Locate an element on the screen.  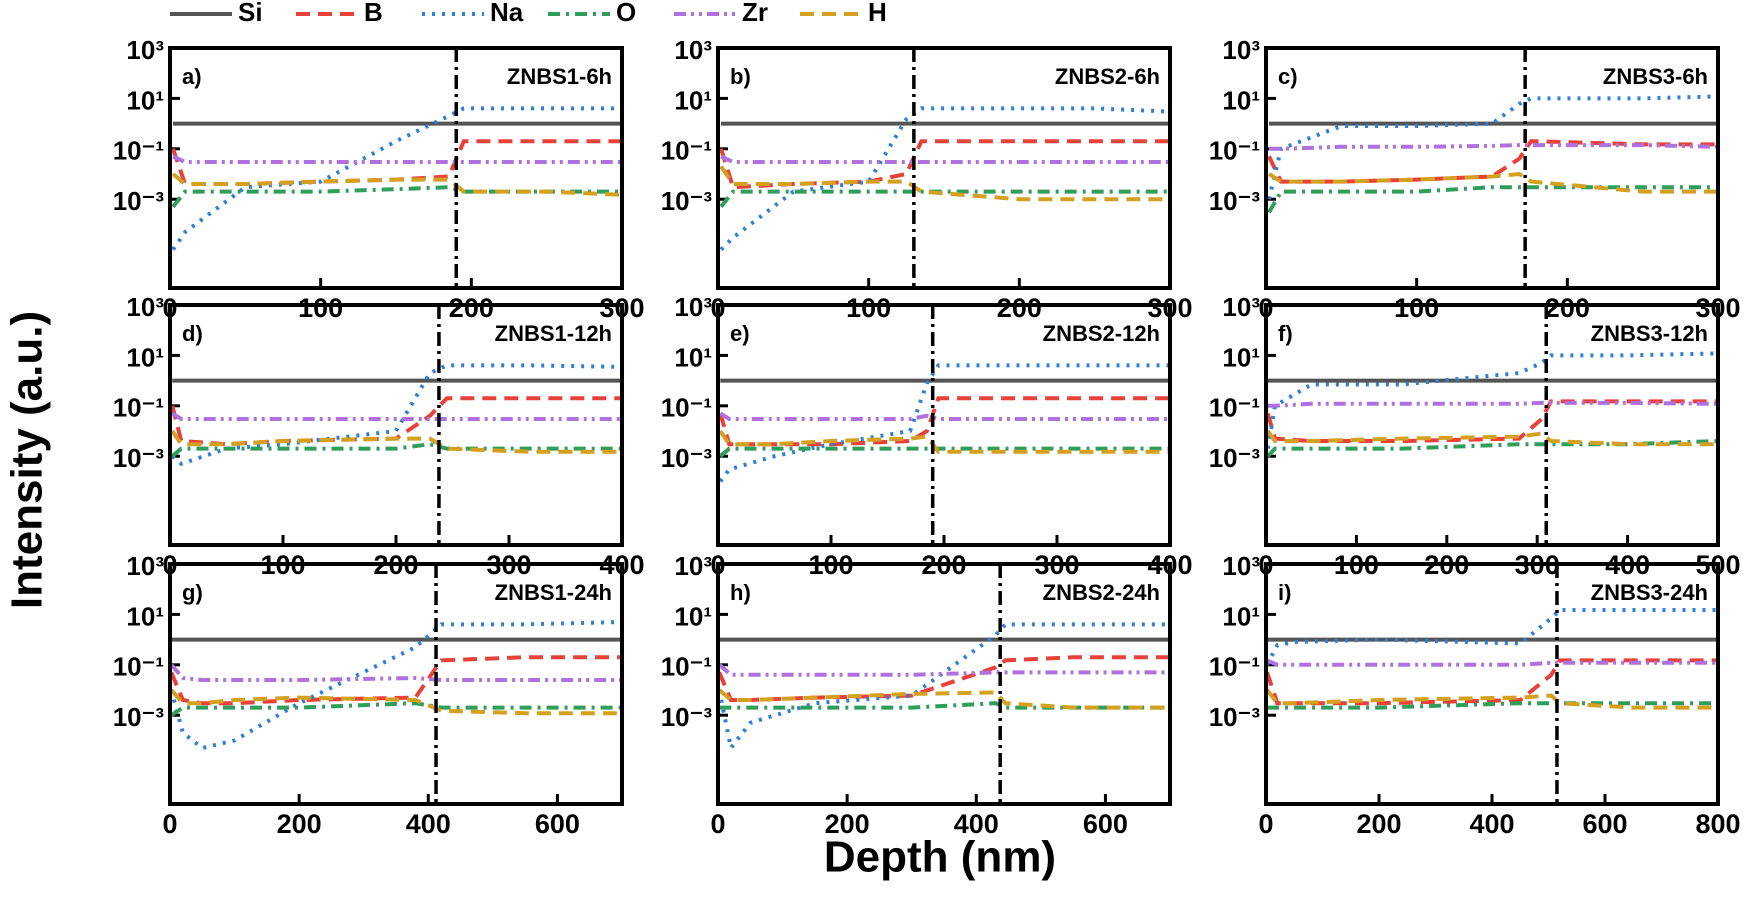
panel-label: a) is located at coordinates (192, 76).